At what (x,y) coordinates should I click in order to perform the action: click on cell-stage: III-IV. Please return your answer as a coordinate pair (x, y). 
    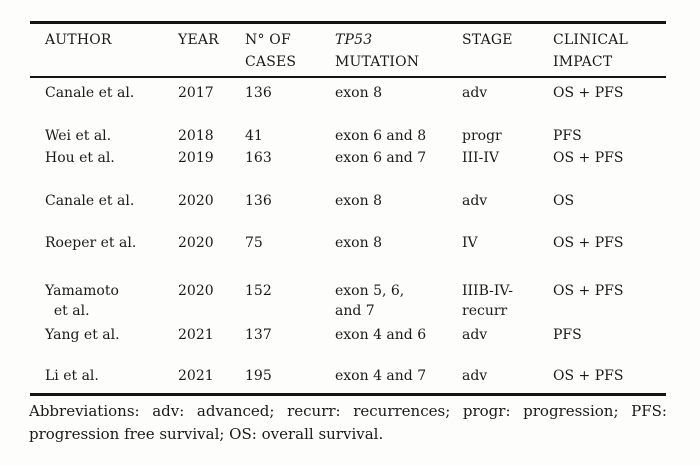
    Looking at the image, I should click on (480, 158).